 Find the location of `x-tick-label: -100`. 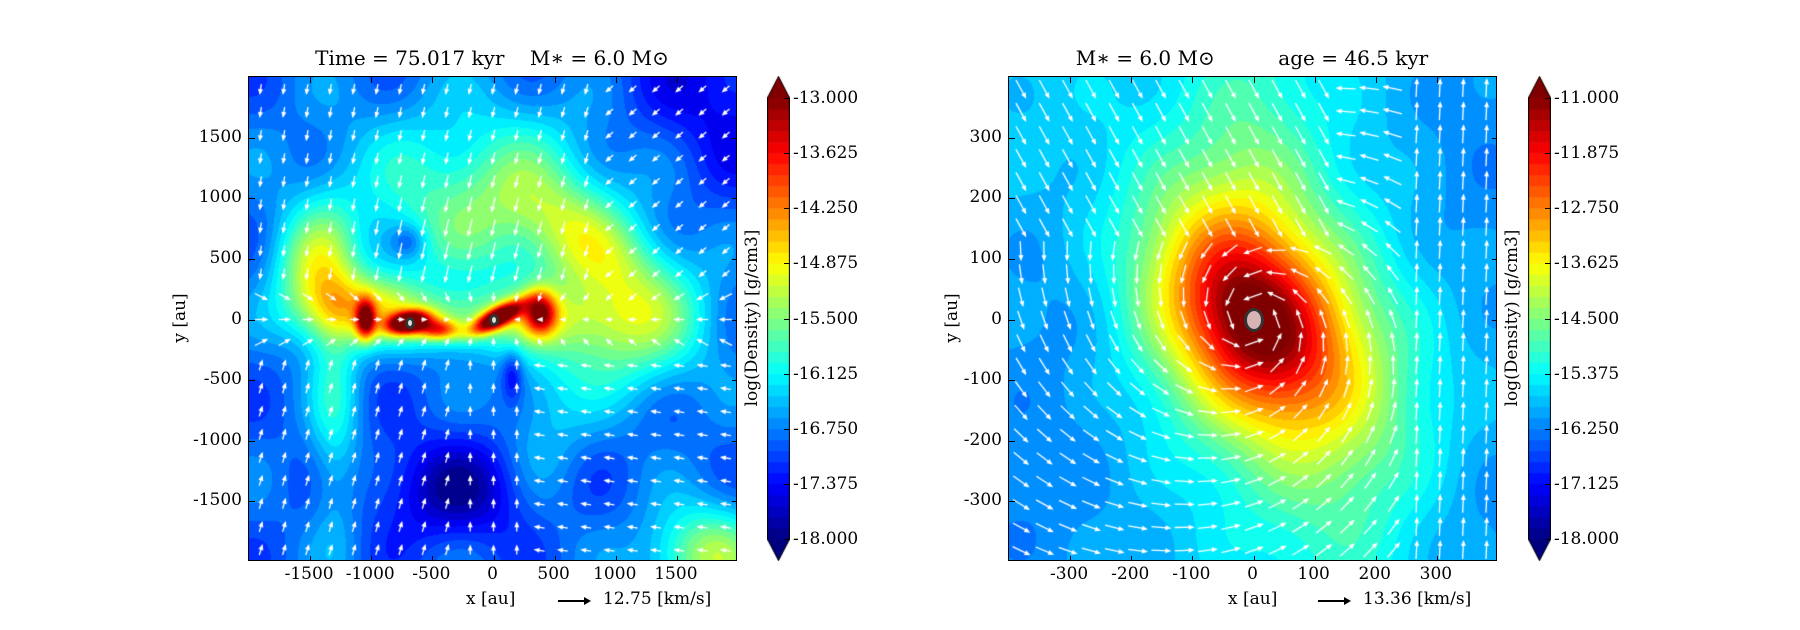

x-tick-label: -100 is located at coordinates (1191, 574).